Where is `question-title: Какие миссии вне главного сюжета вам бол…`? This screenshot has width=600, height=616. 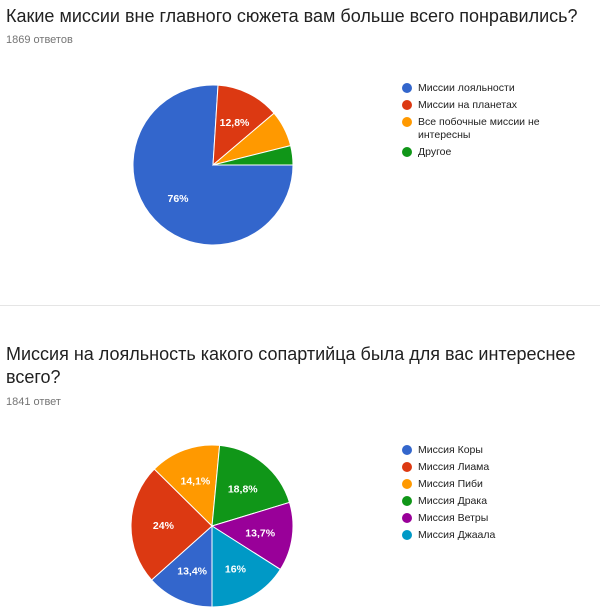 question-title: Какие миссии вне главного сюжета вам бол… is located at coordinates (292, 16).